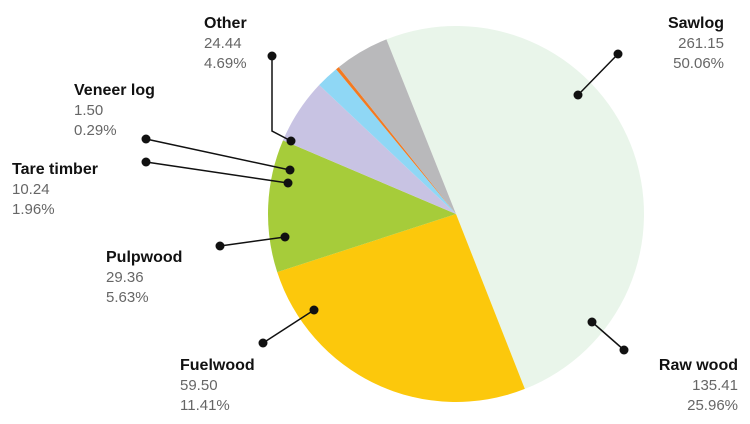  Describe the element at coordinates (223, 43) in the screenshot. I see `slice-label-value: 24.44` at that location.